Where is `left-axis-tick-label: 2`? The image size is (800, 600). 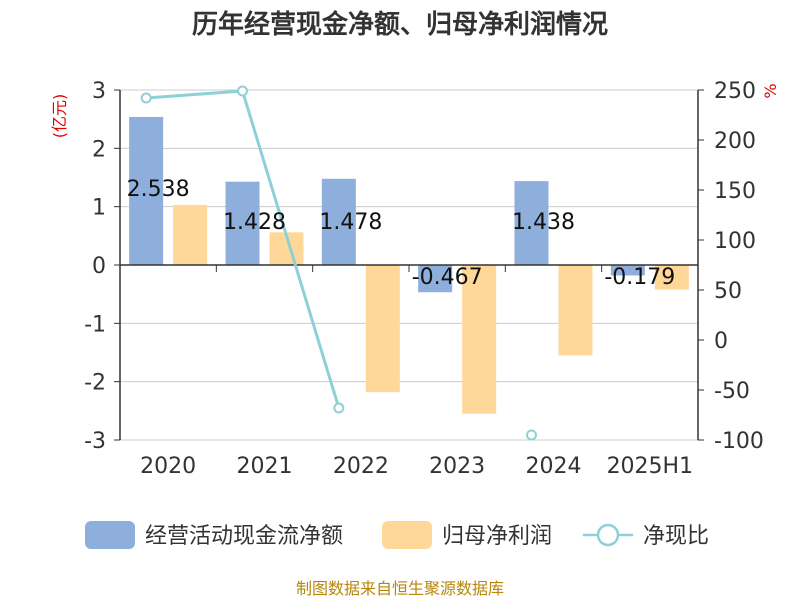
left-axis-tick-label: 2 is located at coordinates (99, 149).